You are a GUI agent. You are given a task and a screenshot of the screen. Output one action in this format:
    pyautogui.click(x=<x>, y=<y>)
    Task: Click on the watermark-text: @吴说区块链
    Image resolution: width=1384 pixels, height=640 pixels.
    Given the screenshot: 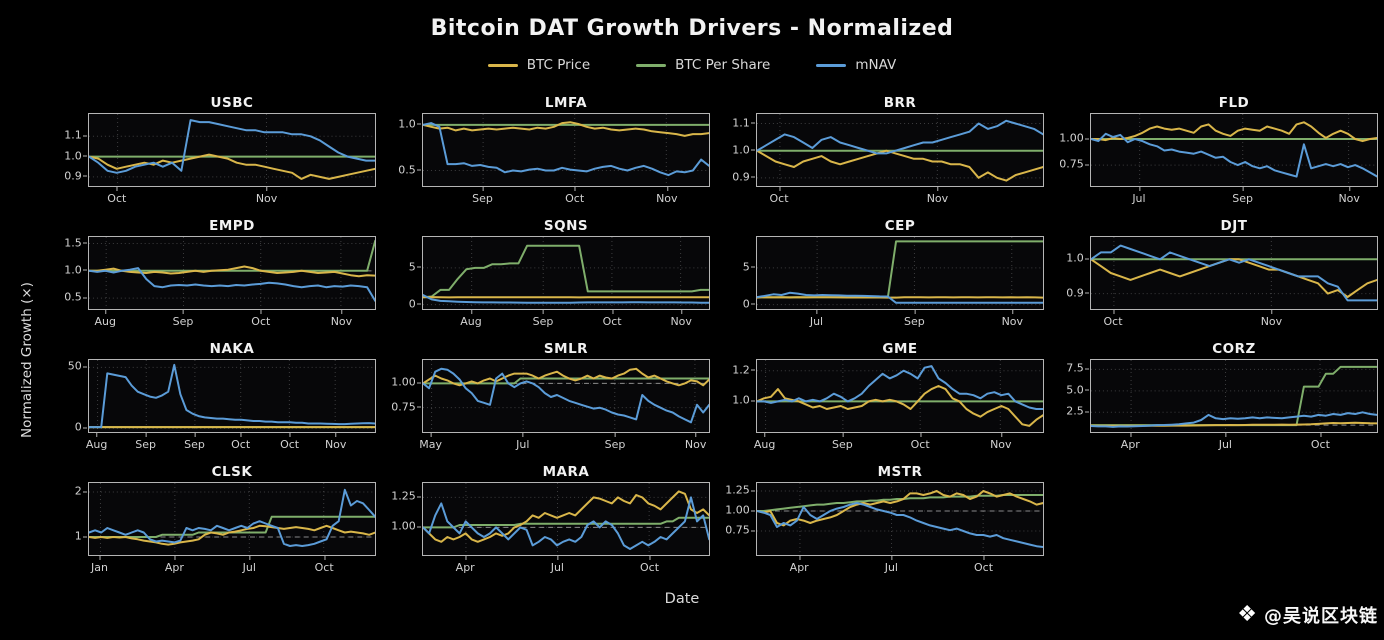 What is the action you would take?
    pyautogui.click(x=1321, y=616)
    